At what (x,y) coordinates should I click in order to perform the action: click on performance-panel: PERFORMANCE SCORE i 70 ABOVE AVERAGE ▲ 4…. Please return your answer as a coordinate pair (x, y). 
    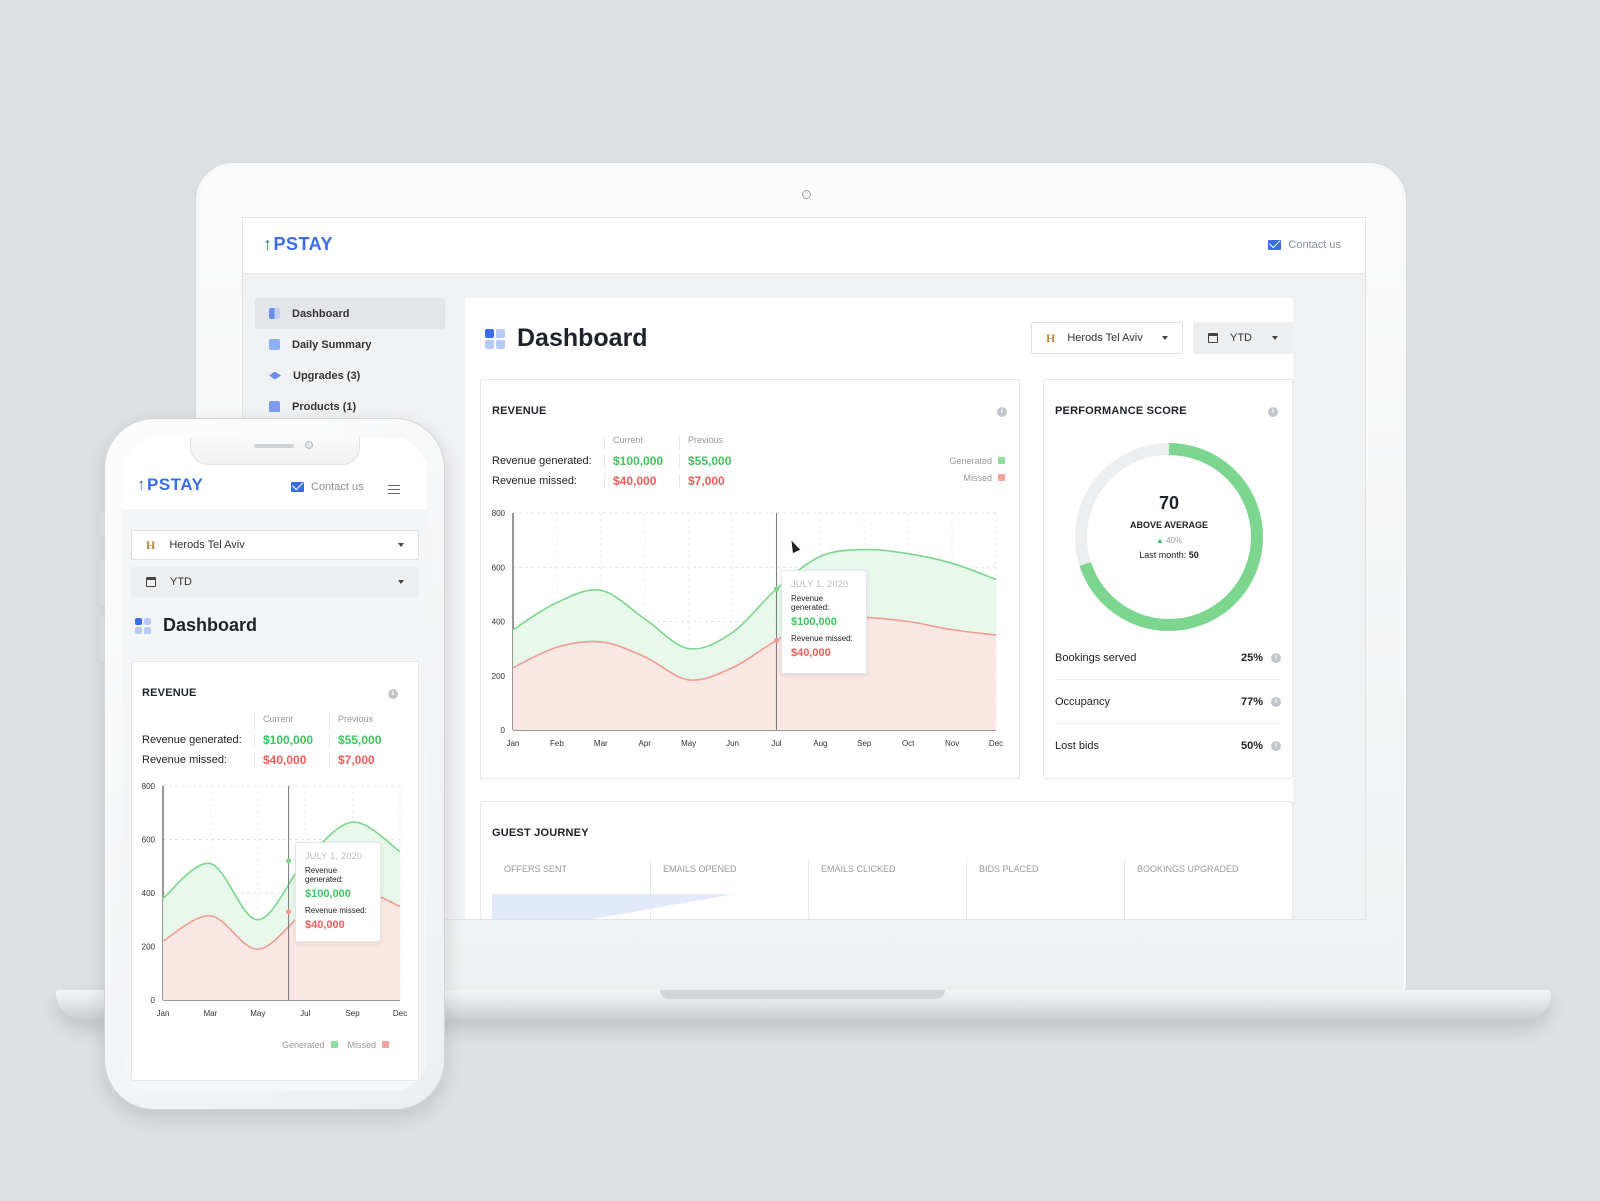
    Looking at the image, I should click on (1168, 579).